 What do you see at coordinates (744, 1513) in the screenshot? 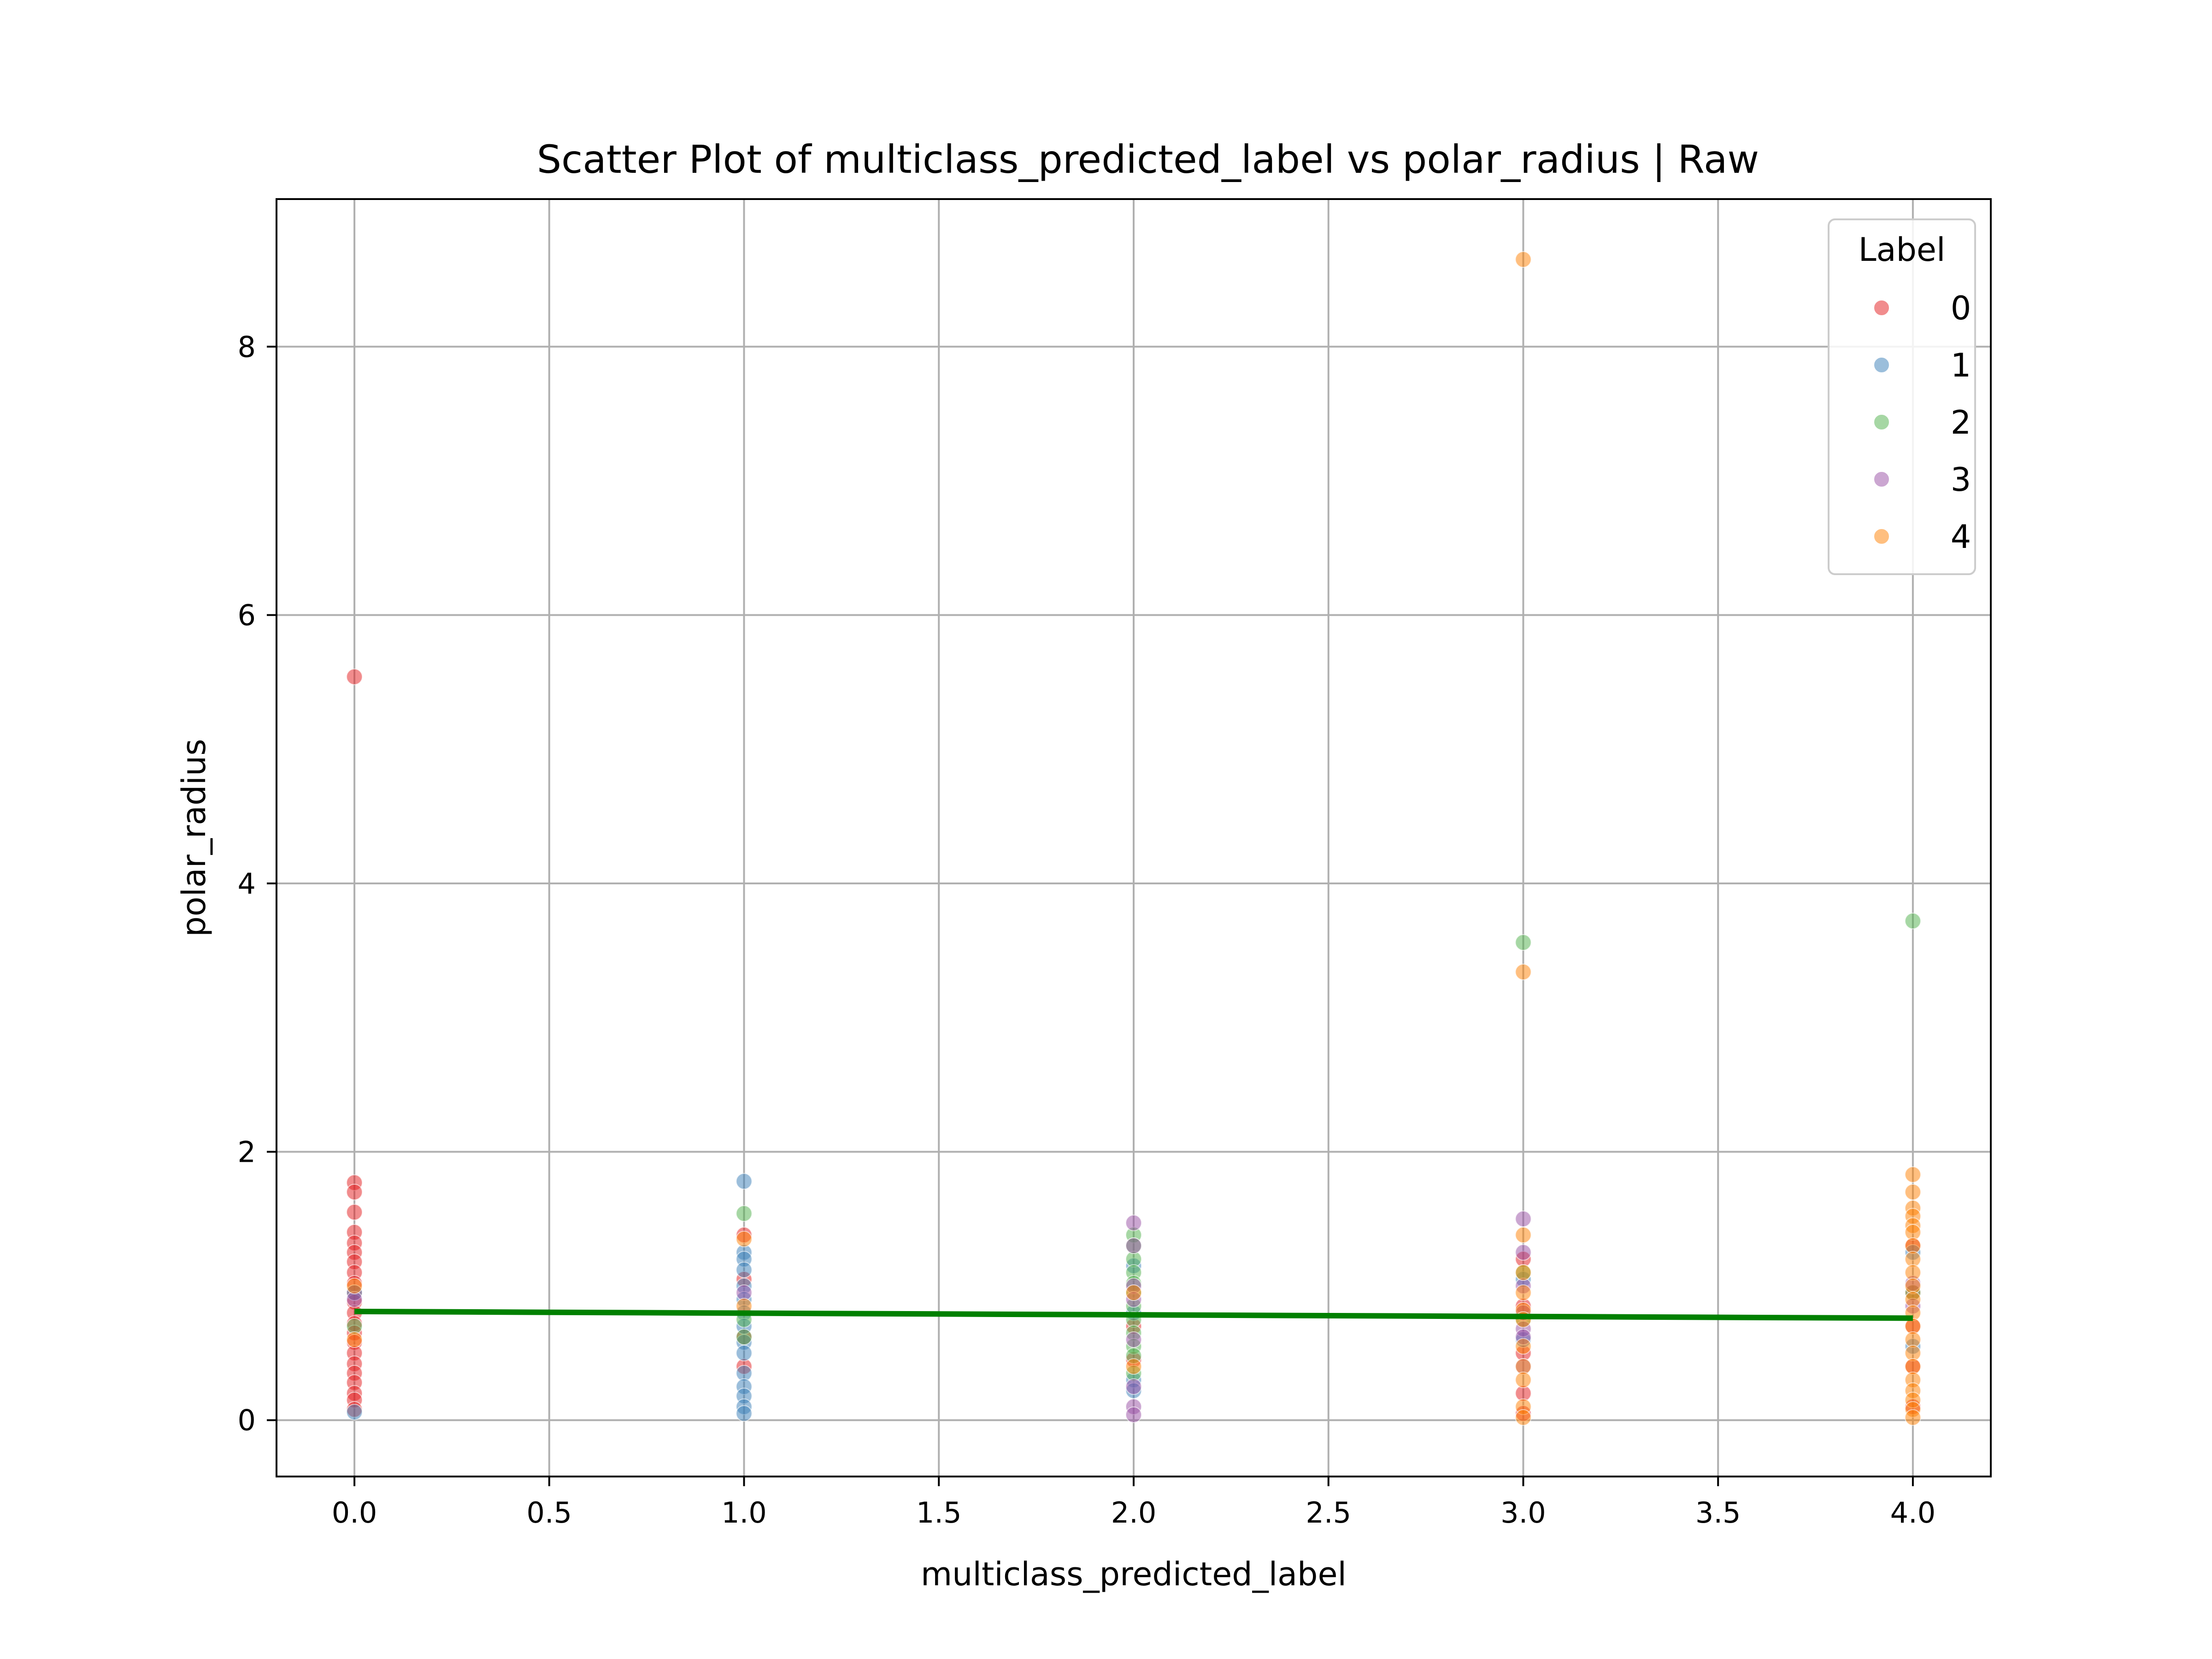
I see `x-tick-label: 1.0` at bounding box center [744, 1513].